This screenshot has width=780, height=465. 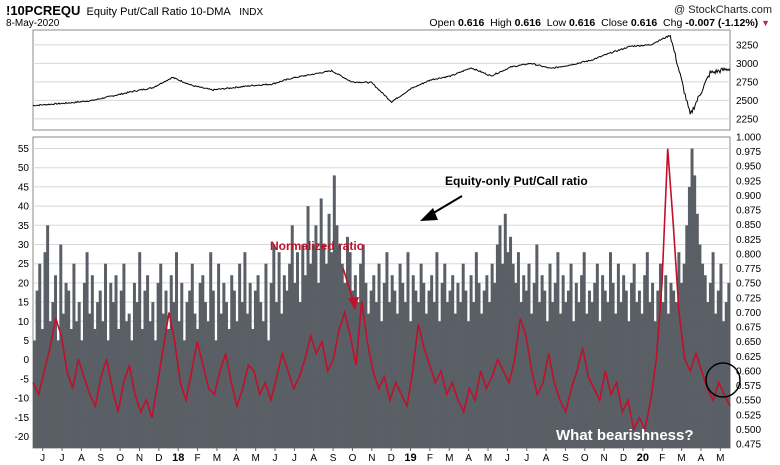 I want to click on left-axis-tick: 5, so click(x=26, y=341).